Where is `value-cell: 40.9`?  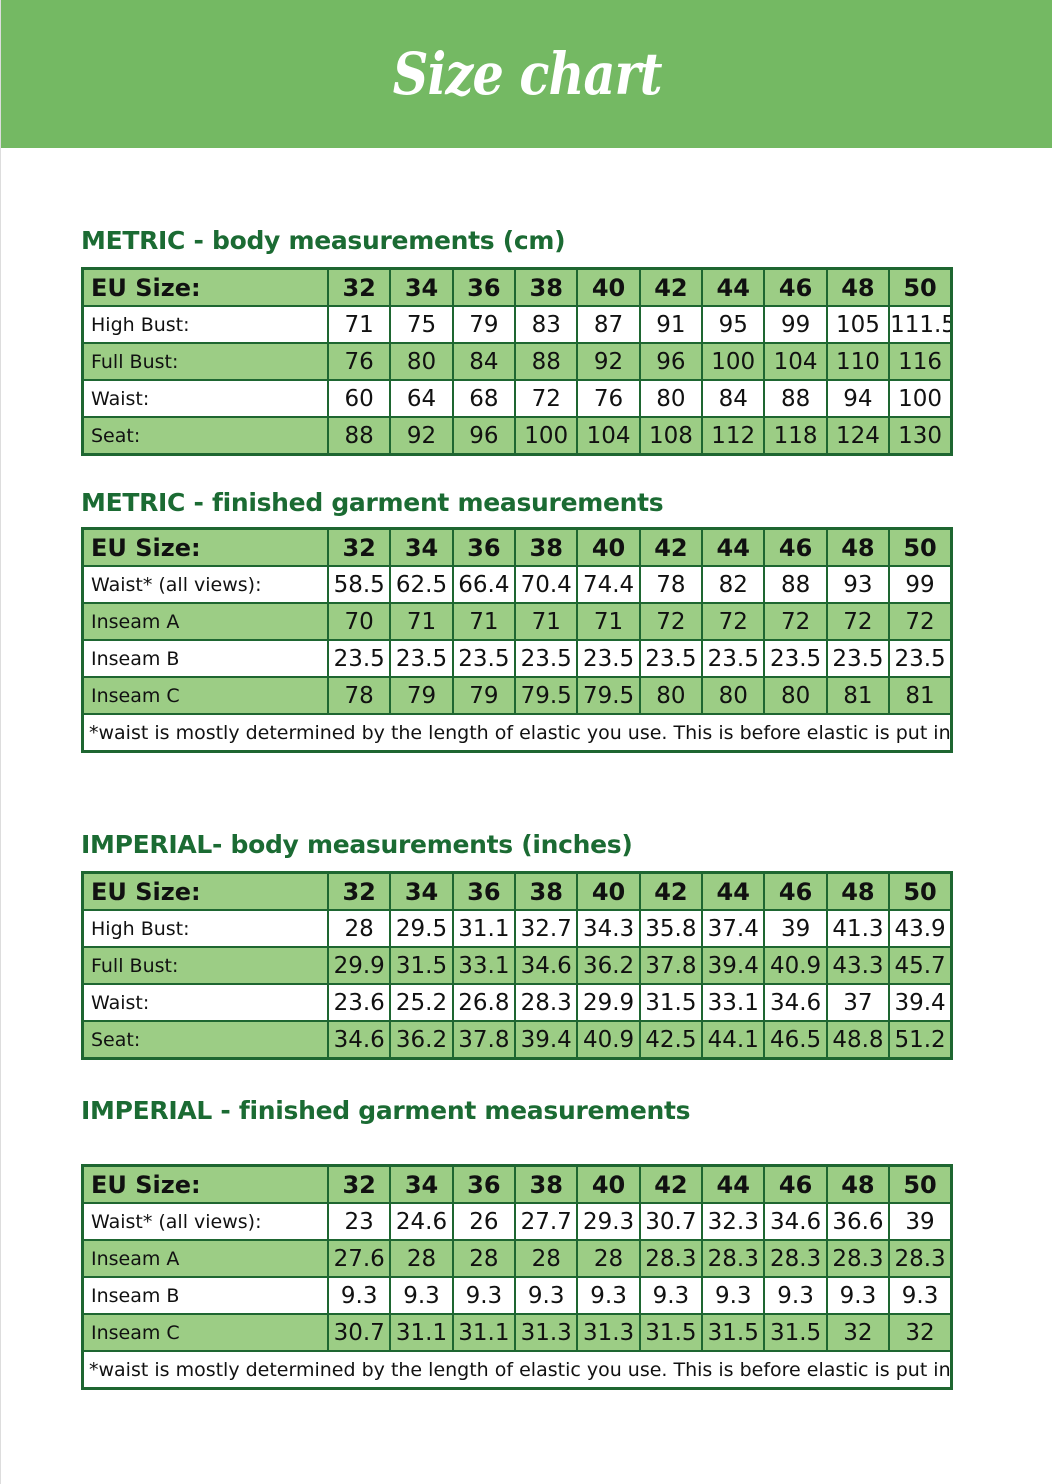
value-cell: 40.9 is located at coordinates (795, 965).